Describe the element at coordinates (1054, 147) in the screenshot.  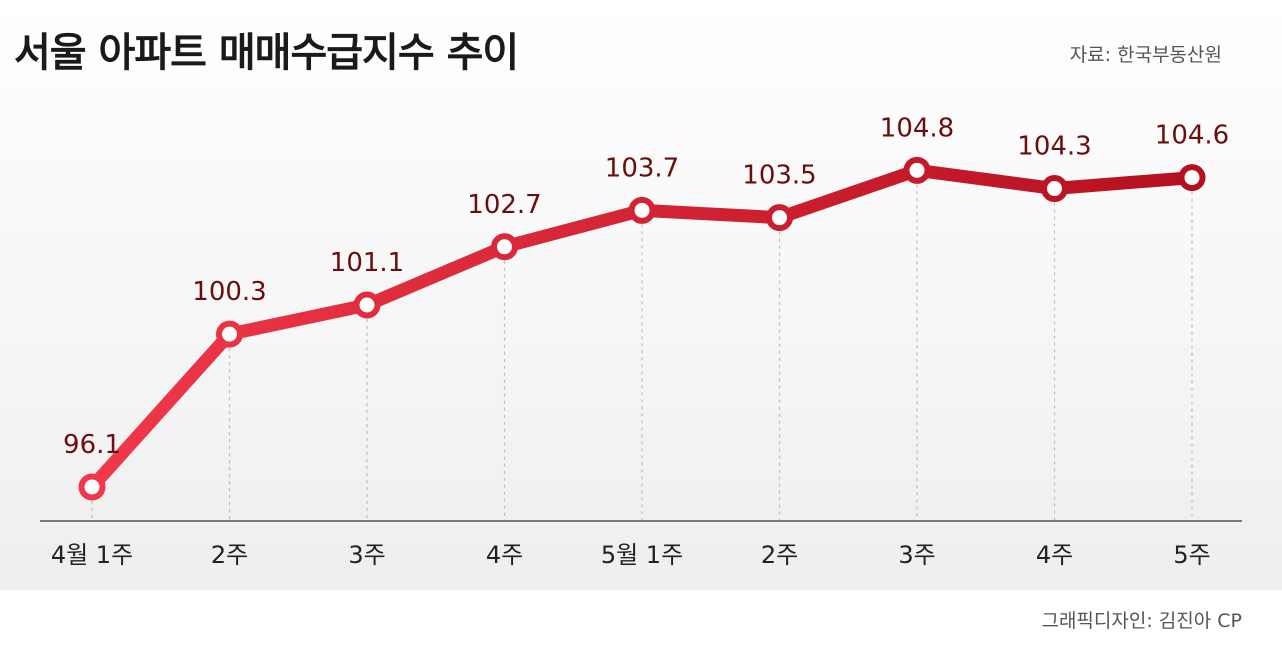
I see `data-label: 104.3` at that location.